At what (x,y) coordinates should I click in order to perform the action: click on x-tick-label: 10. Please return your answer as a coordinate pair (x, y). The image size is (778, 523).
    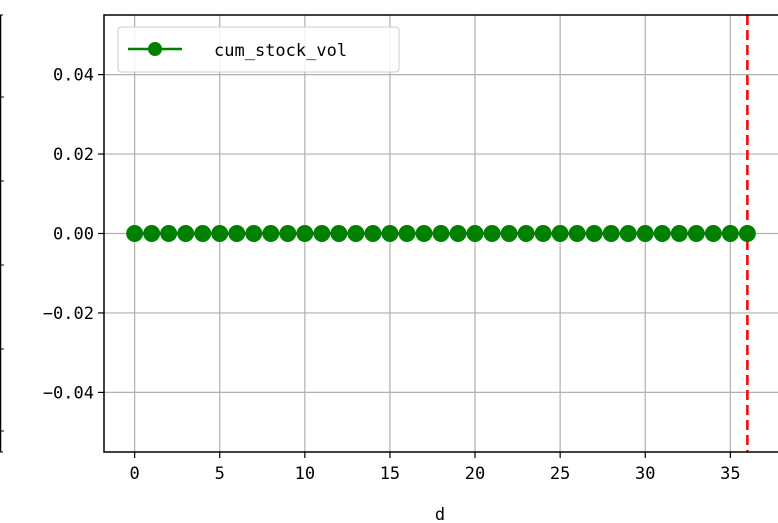
    Looking at the image, I should click on (305, 474).